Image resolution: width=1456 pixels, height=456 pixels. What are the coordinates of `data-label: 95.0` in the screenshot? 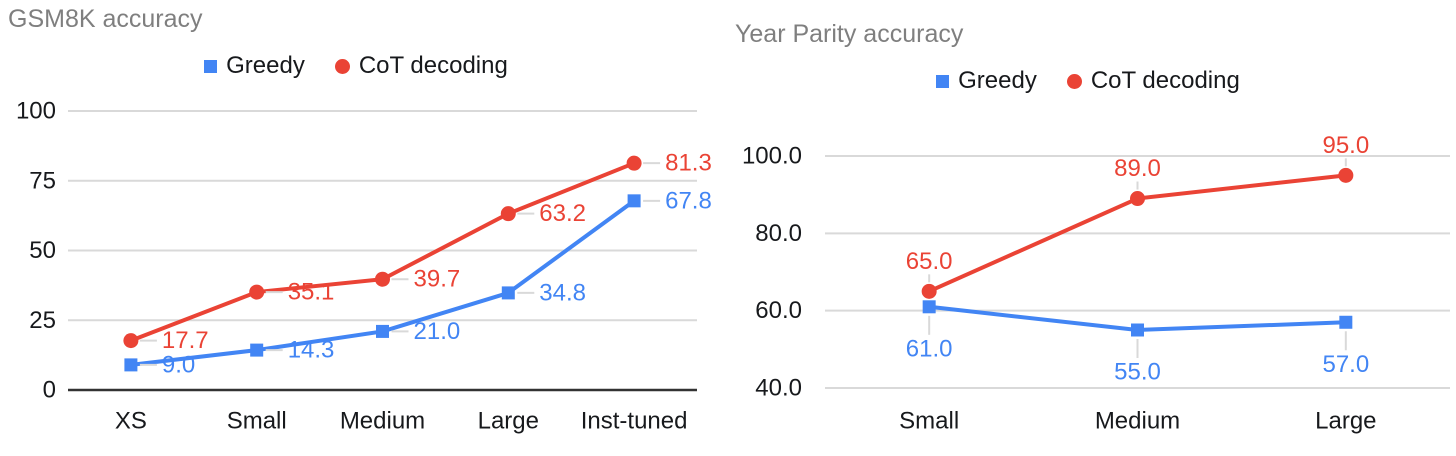 It's located at (1345, 145).